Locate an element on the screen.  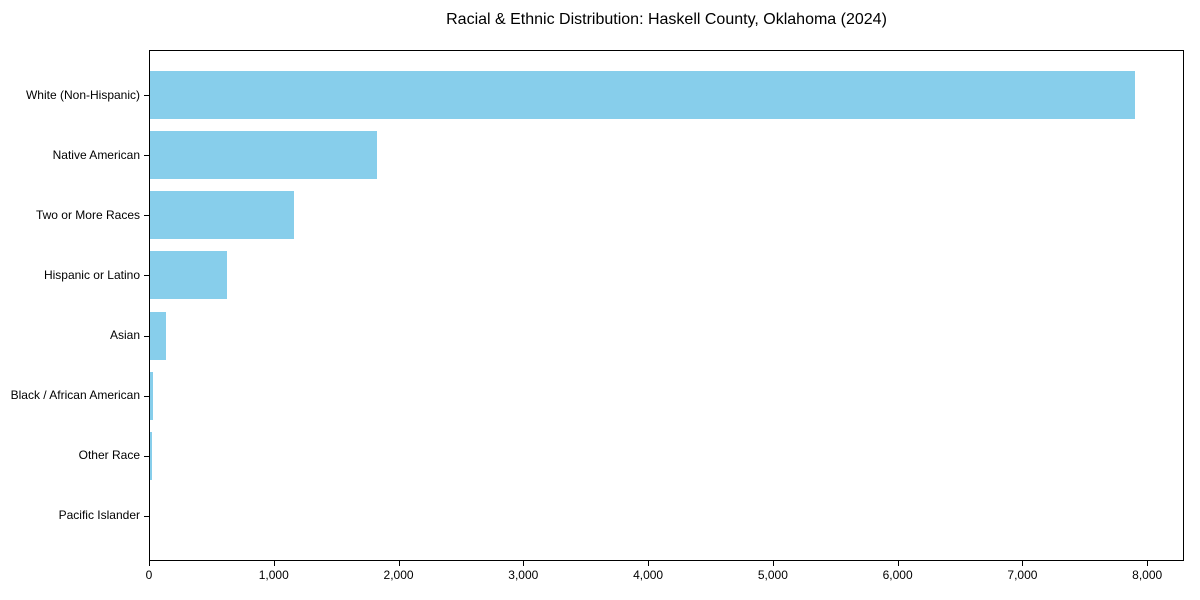
y-tick-label: Native American is located at coordinates (96, 154).